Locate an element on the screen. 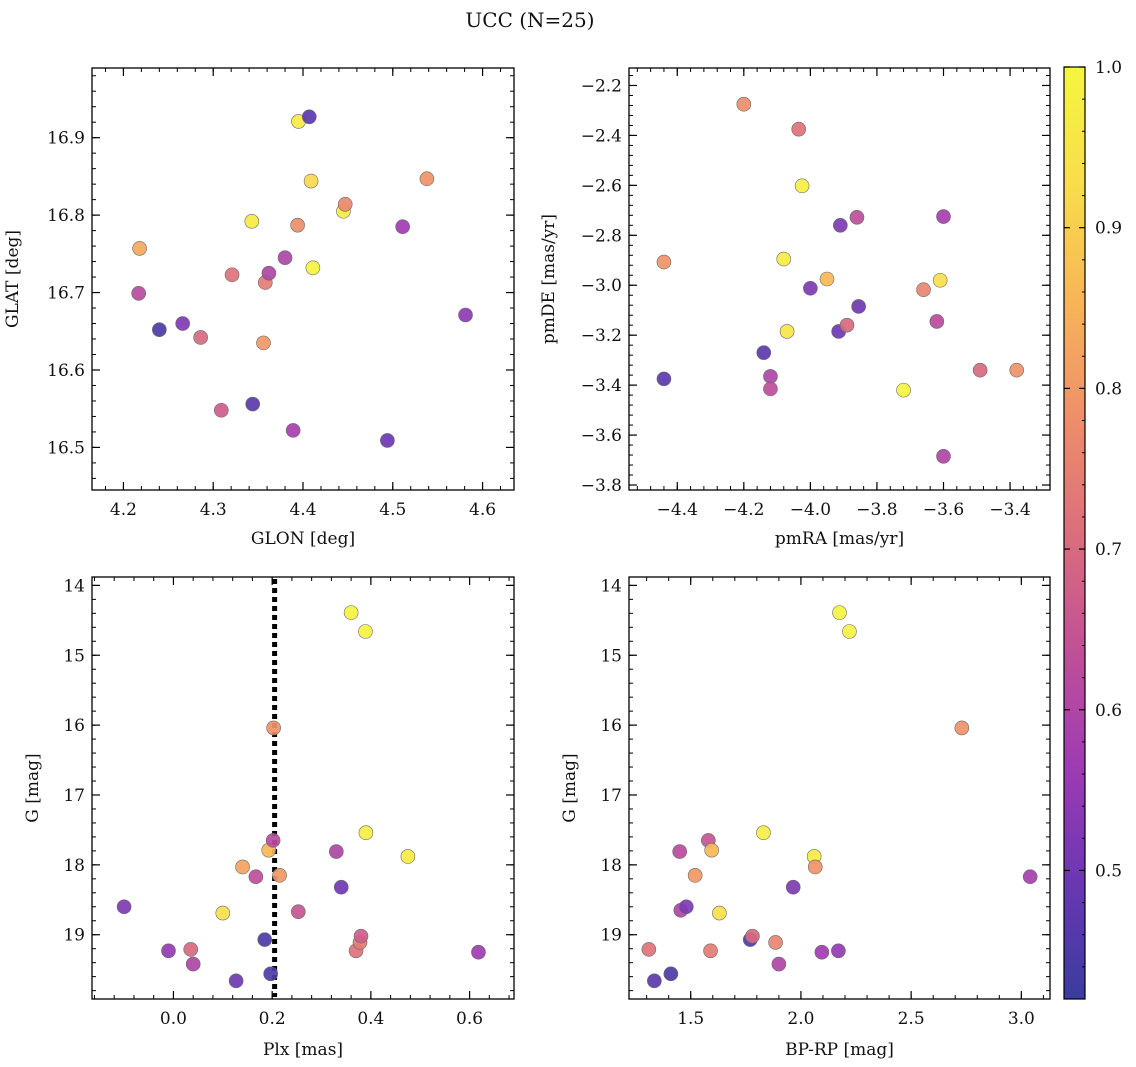 This screenshot has height=1067, width=1136. y-tick-label: 16.5 is located at coordinates (66, 448).